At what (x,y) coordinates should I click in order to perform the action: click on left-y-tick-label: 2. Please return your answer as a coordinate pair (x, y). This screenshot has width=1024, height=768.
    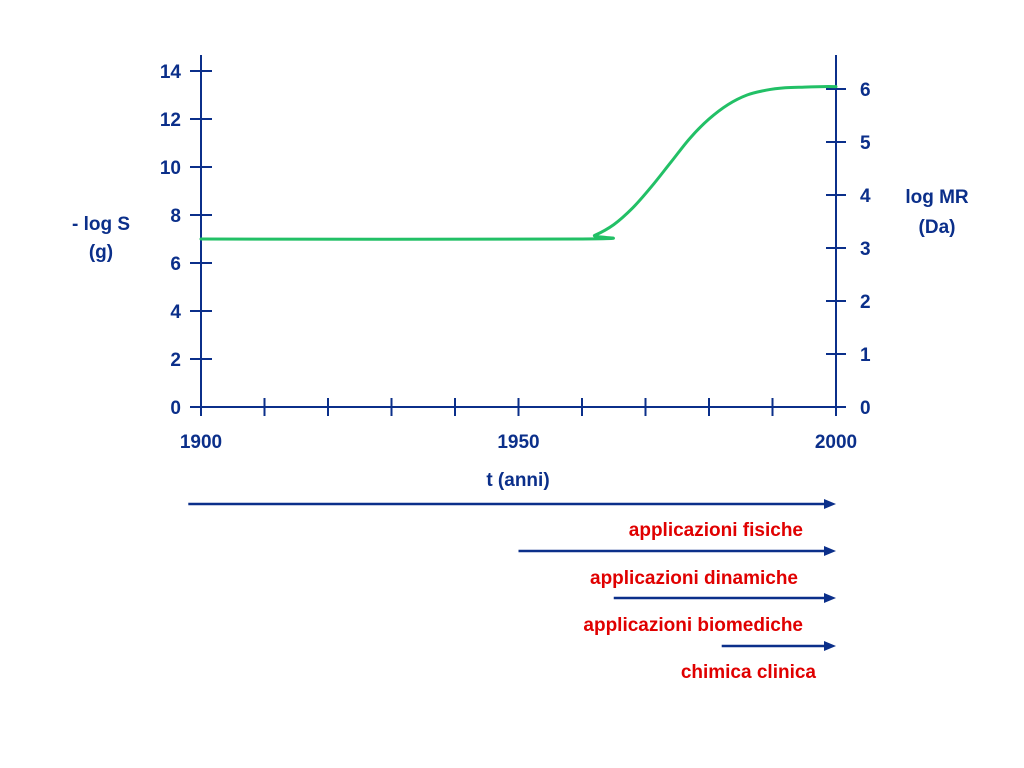
    Looking at the image, I should click on (175, 360).